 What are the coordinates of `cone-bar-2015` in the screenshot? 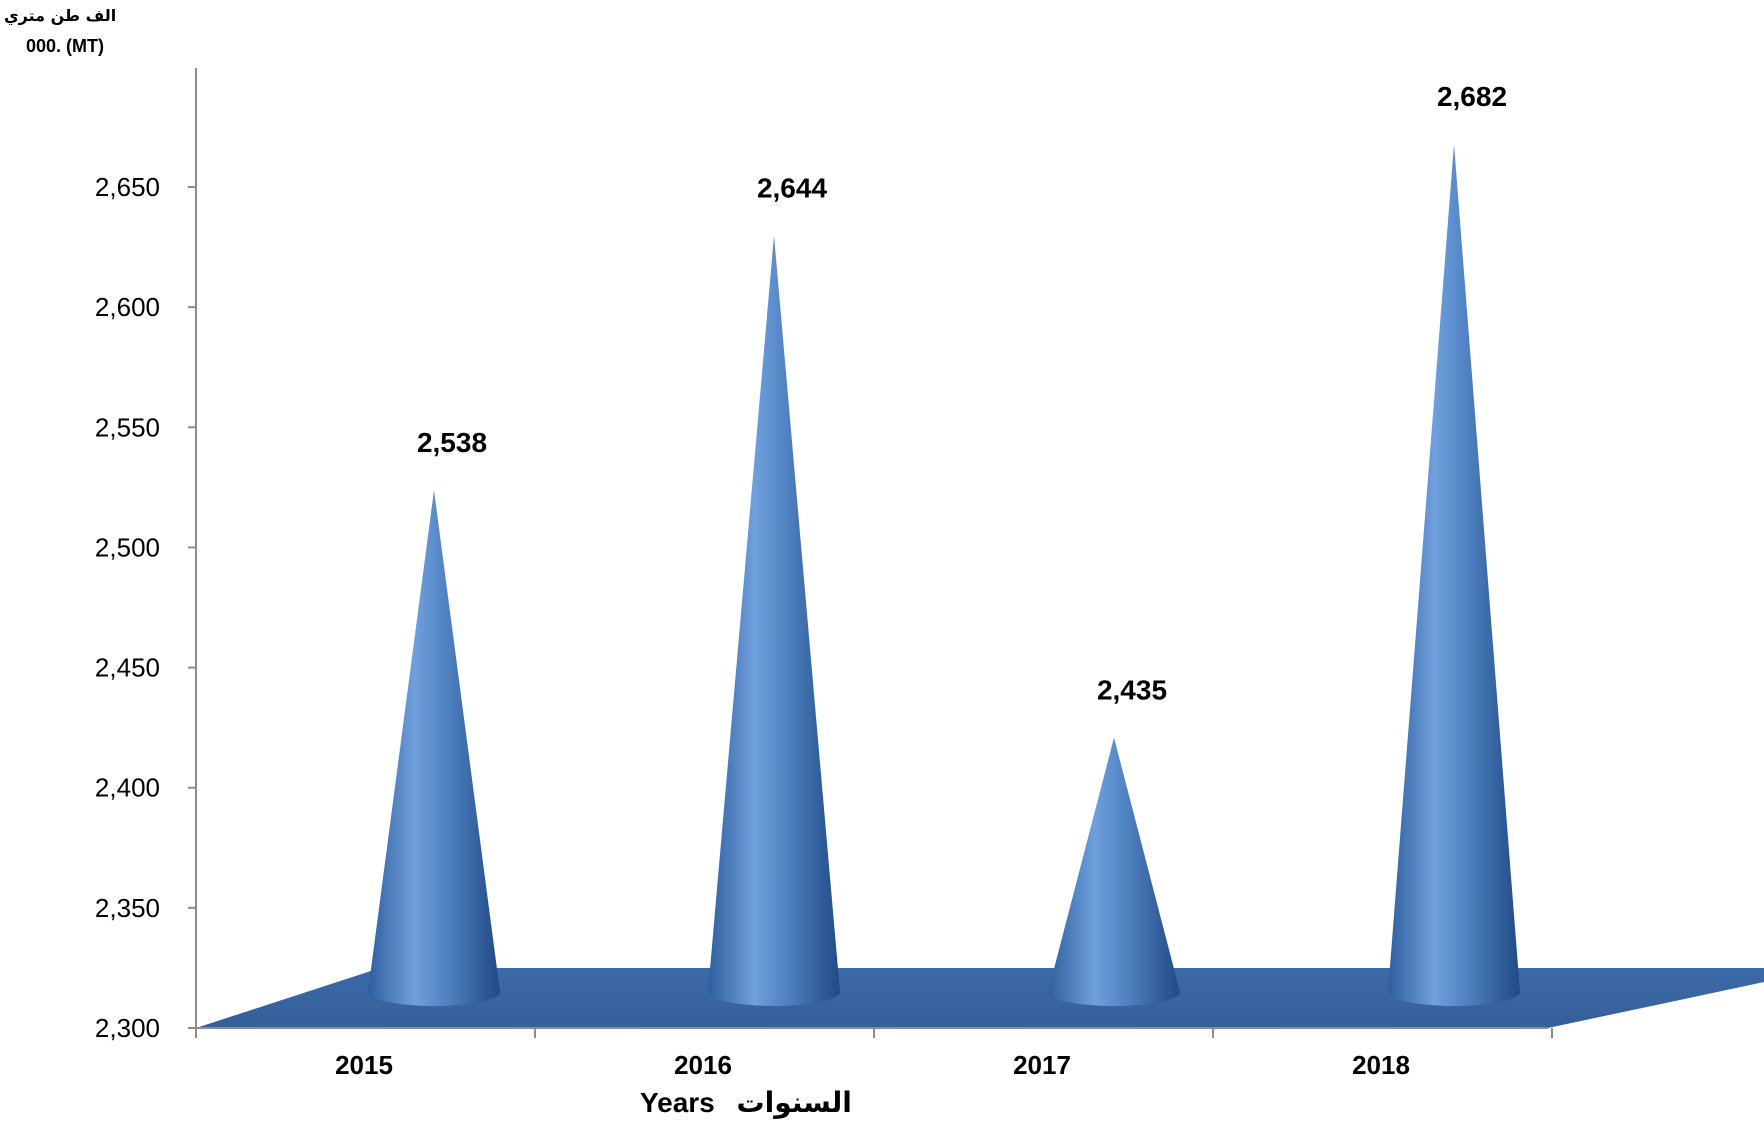 It's located at (434, 748).